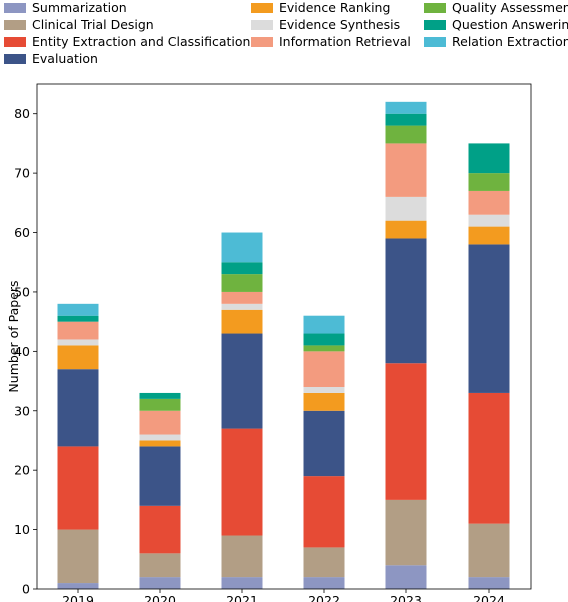 The image size is (568, 602). I want to click on legend-item: Question Answering, so click(496, 24).